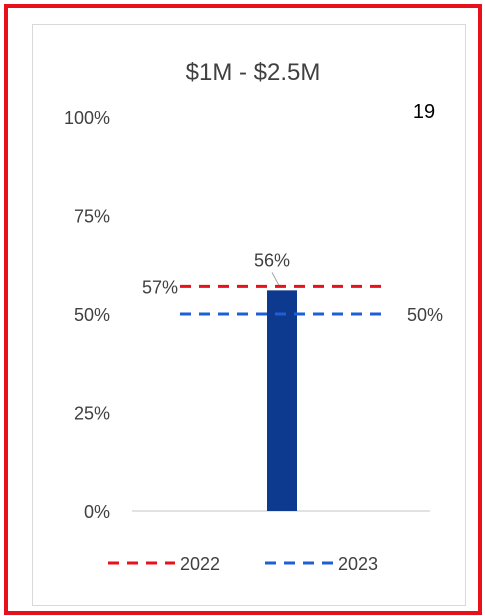 Image resolution: width=485 pixels, height=616 pixels. I want to click on reference-label-2023: 50%, so click(425, 315).